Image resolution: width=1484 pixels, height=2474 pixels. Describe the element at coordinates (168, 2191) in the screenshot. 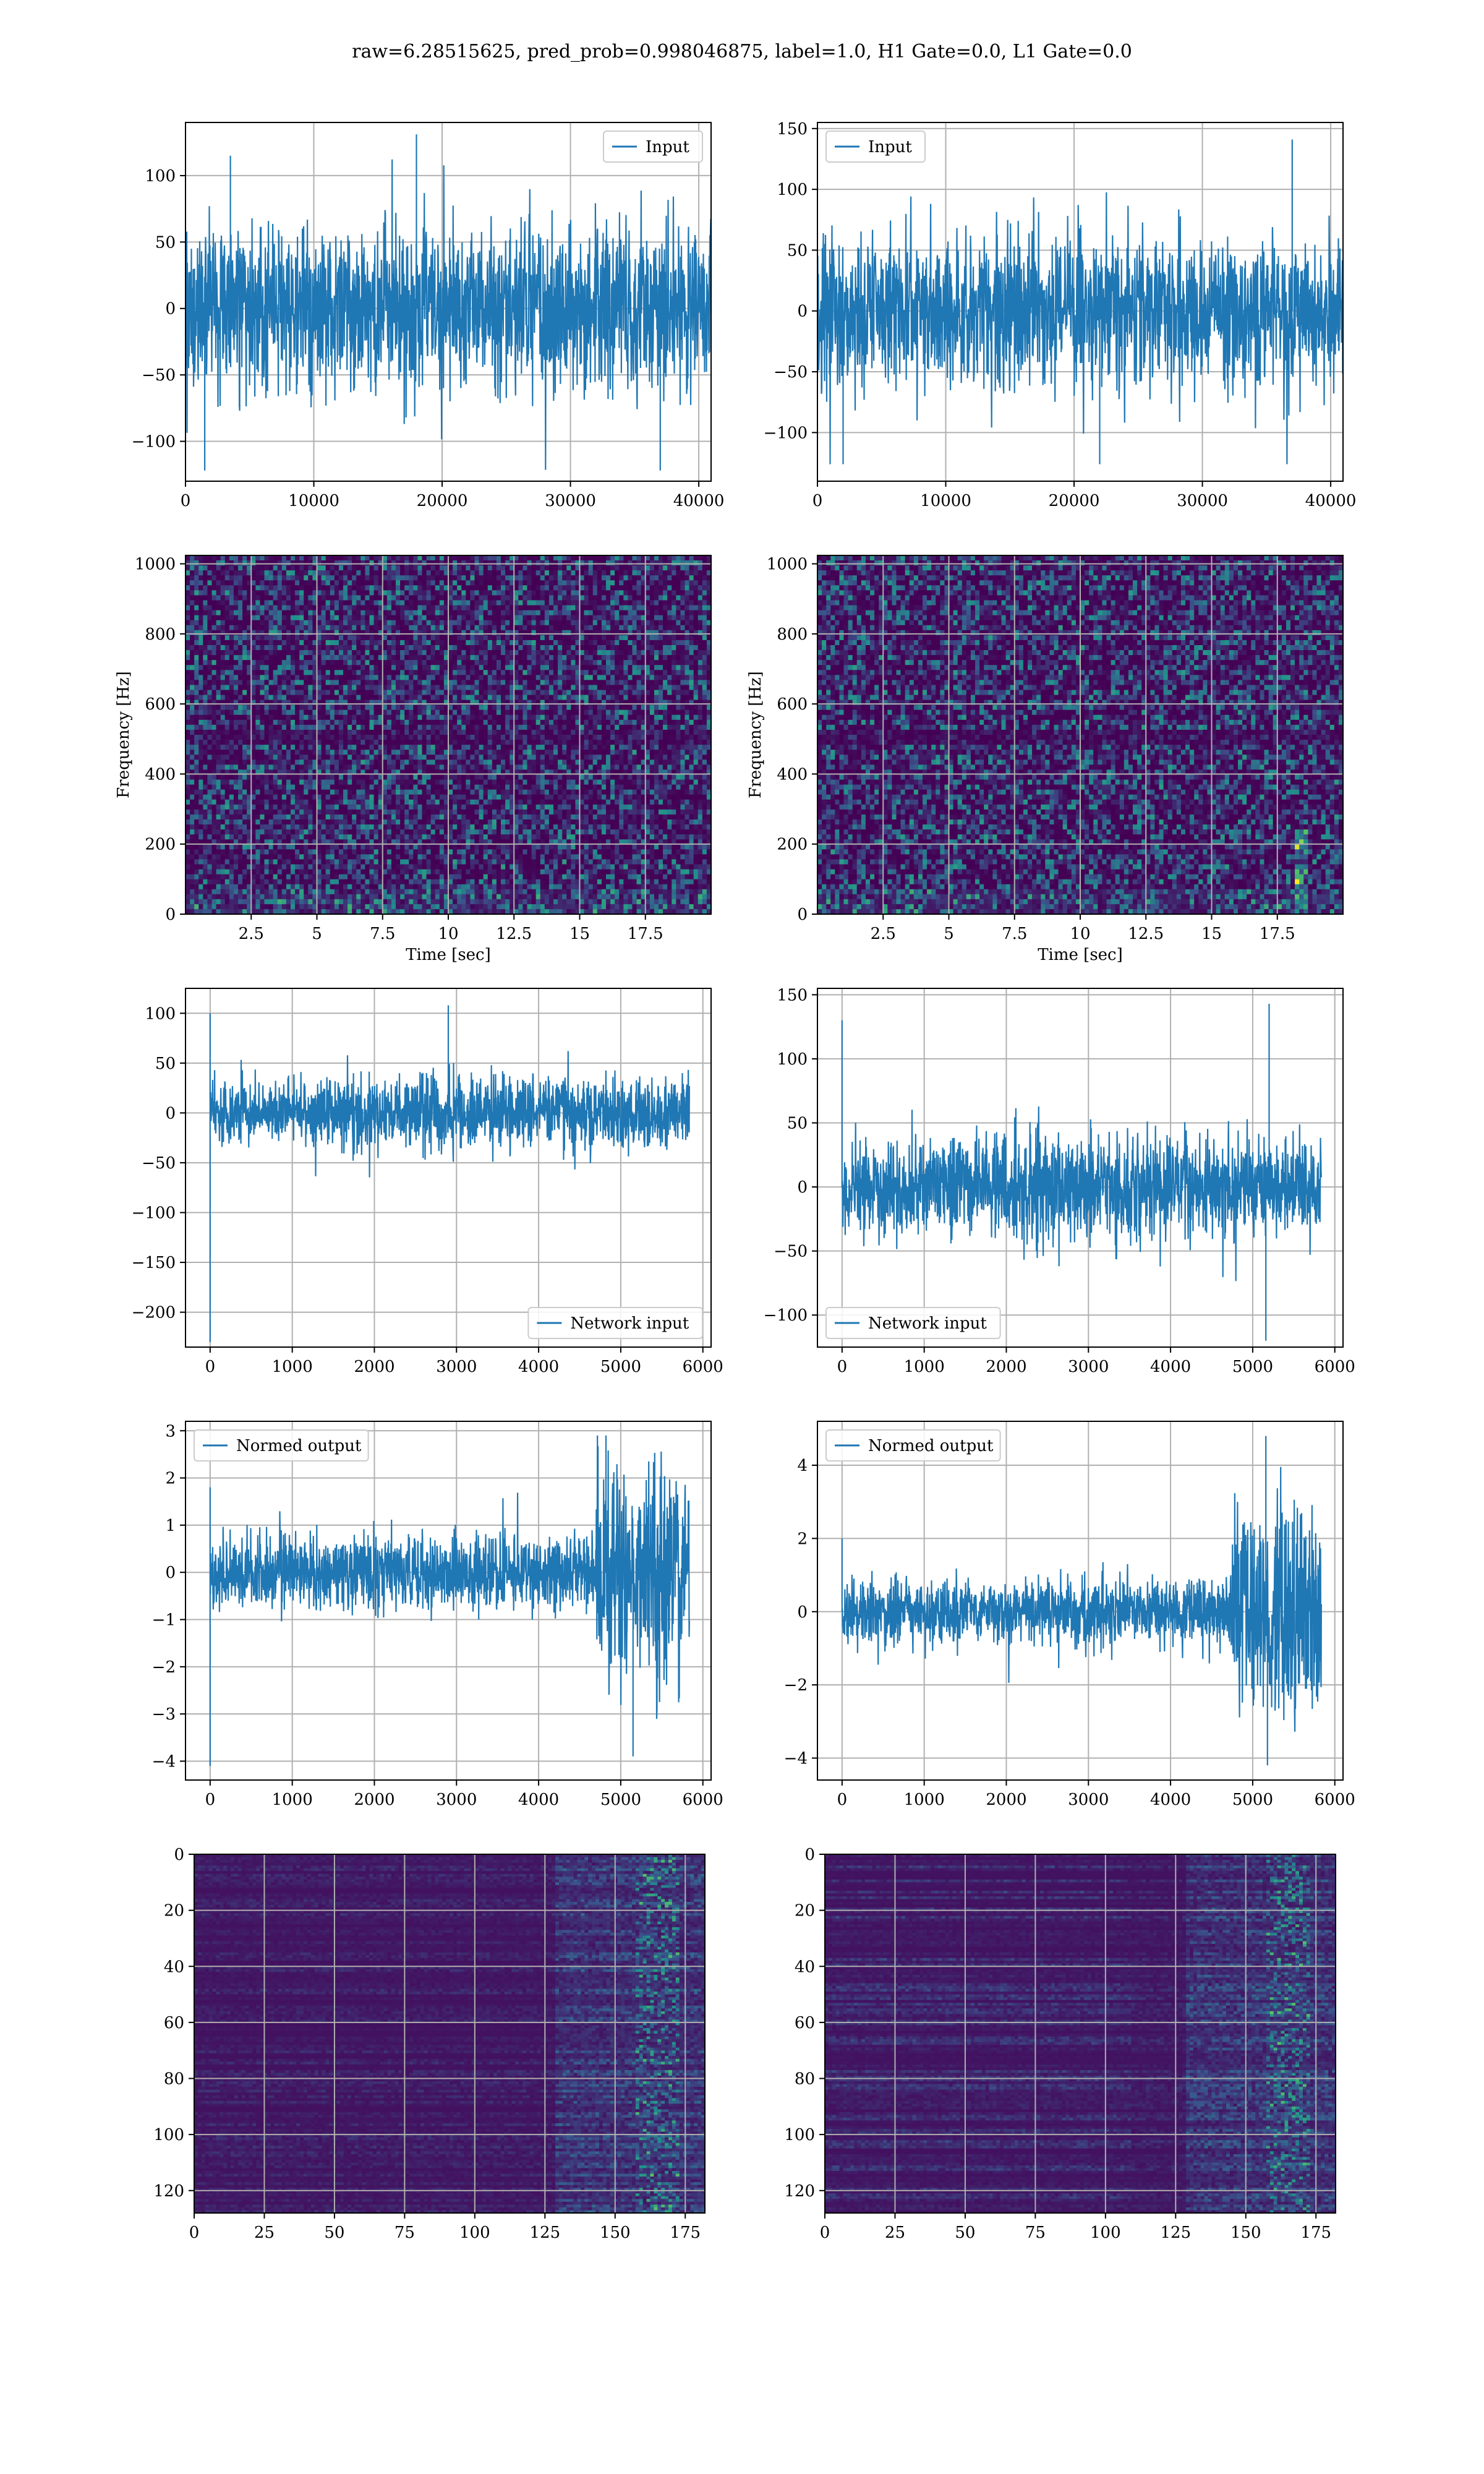

I see `y-tick-label: 120` at that location.